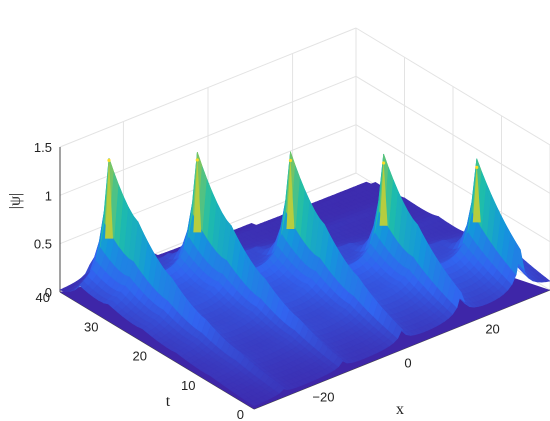 This screenshot has width=550, height=421. What do you see at coordinates (240, 414) in the screenshot?
I see `t-tick-label: 0` at bounding box center [240, 414].